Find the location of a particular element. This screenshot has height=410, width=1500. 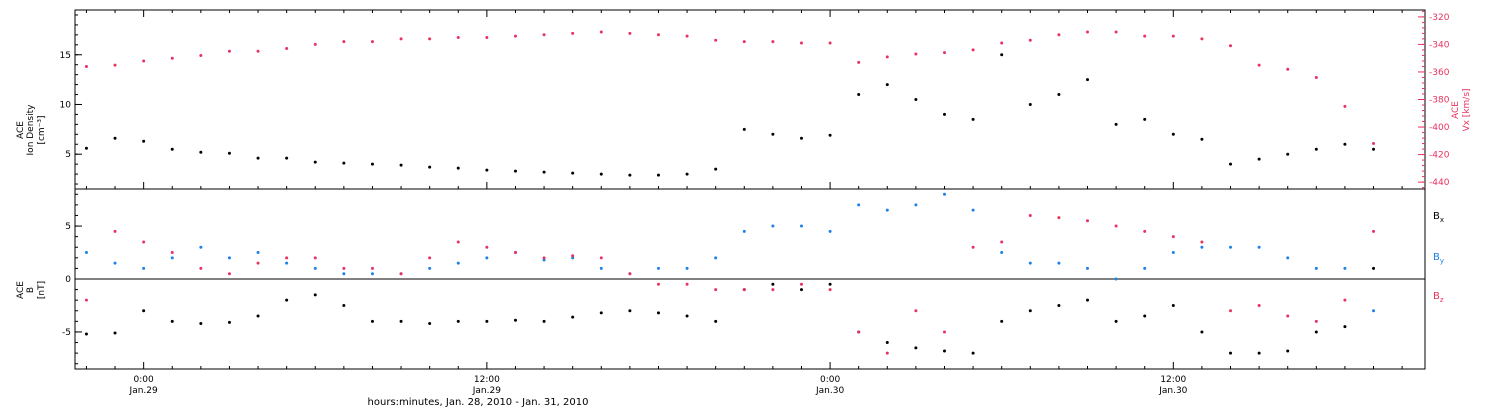

legend-bz-subscript: z is located at coordinates (1442, 300).